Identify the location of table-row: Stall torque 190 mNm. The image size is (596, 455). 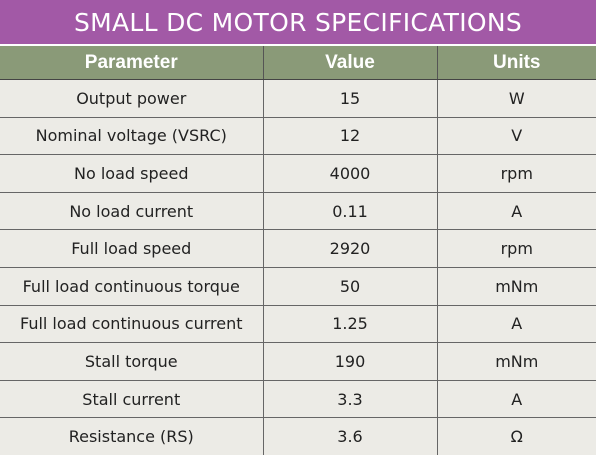
(298, 361).